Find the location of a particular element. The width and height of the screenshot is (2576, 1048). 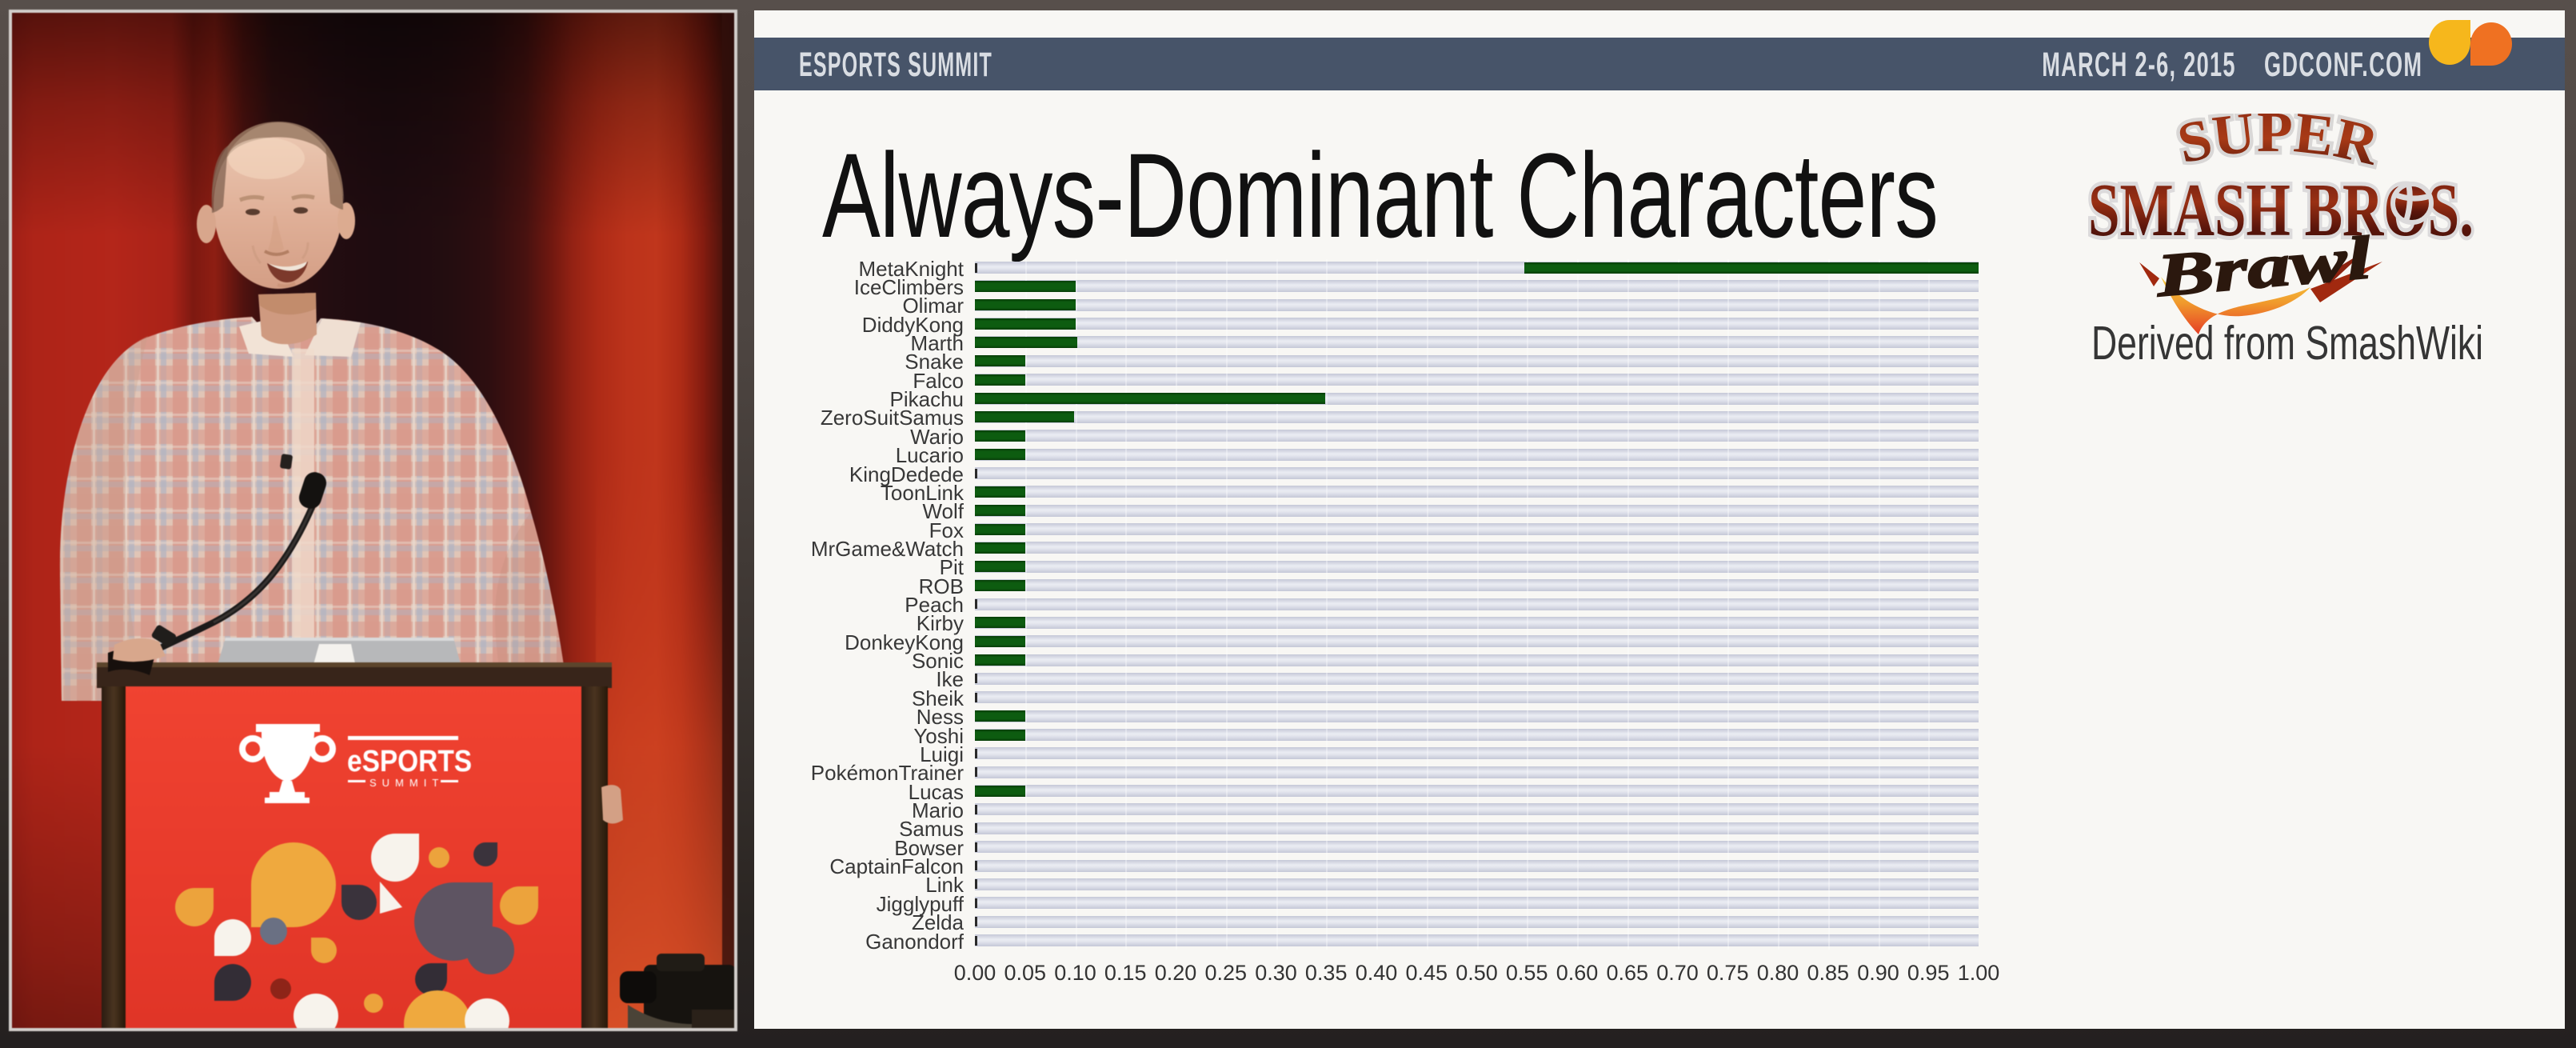

svg-text: SUMMIT is located at coordinates (407, 783).